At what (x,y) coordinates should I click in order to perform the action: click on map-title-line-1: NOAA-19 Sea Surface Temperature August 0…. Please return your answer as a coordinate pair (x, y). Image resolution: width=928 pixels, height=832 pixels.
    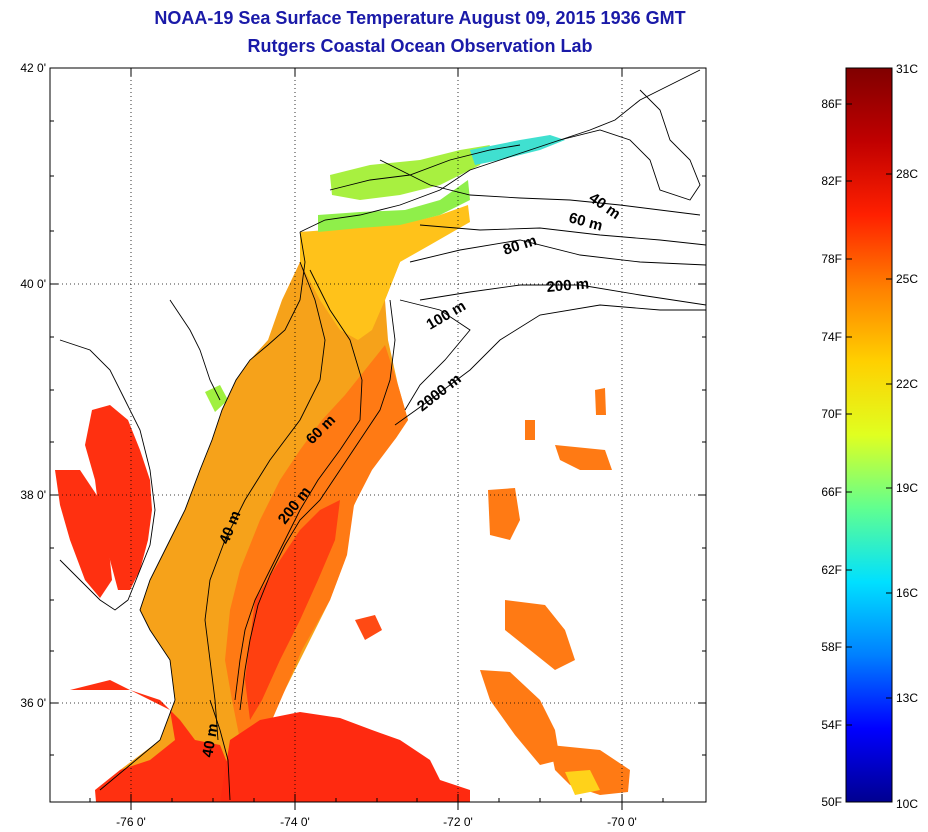
    Looking at the image, I should click on (420, 18).